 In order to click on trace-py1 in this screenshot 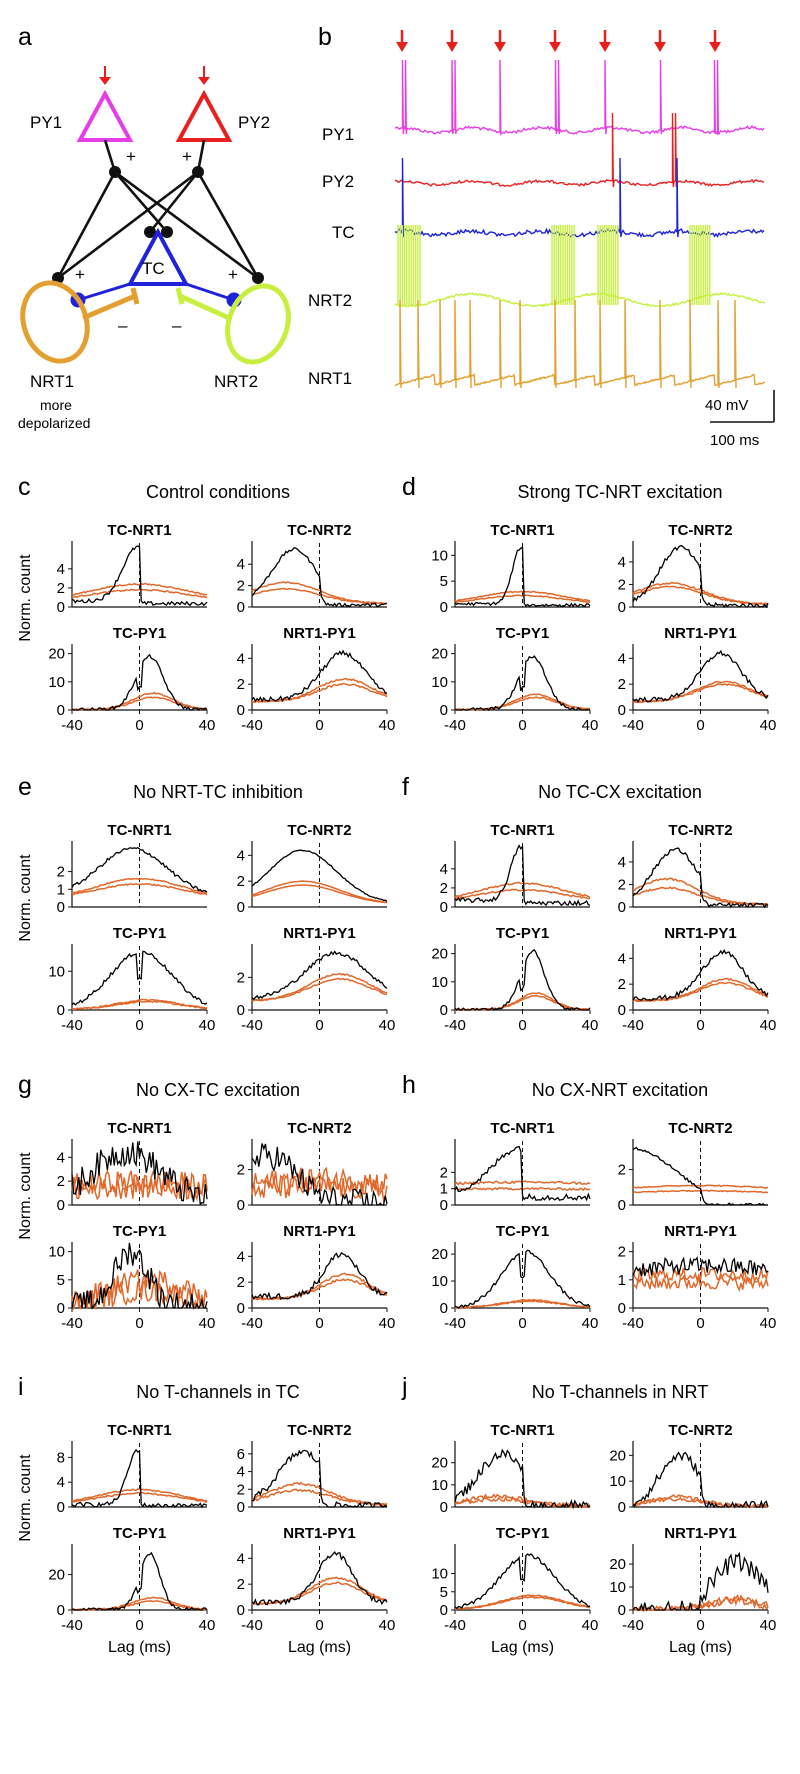, I will do `click(579, 97)`.